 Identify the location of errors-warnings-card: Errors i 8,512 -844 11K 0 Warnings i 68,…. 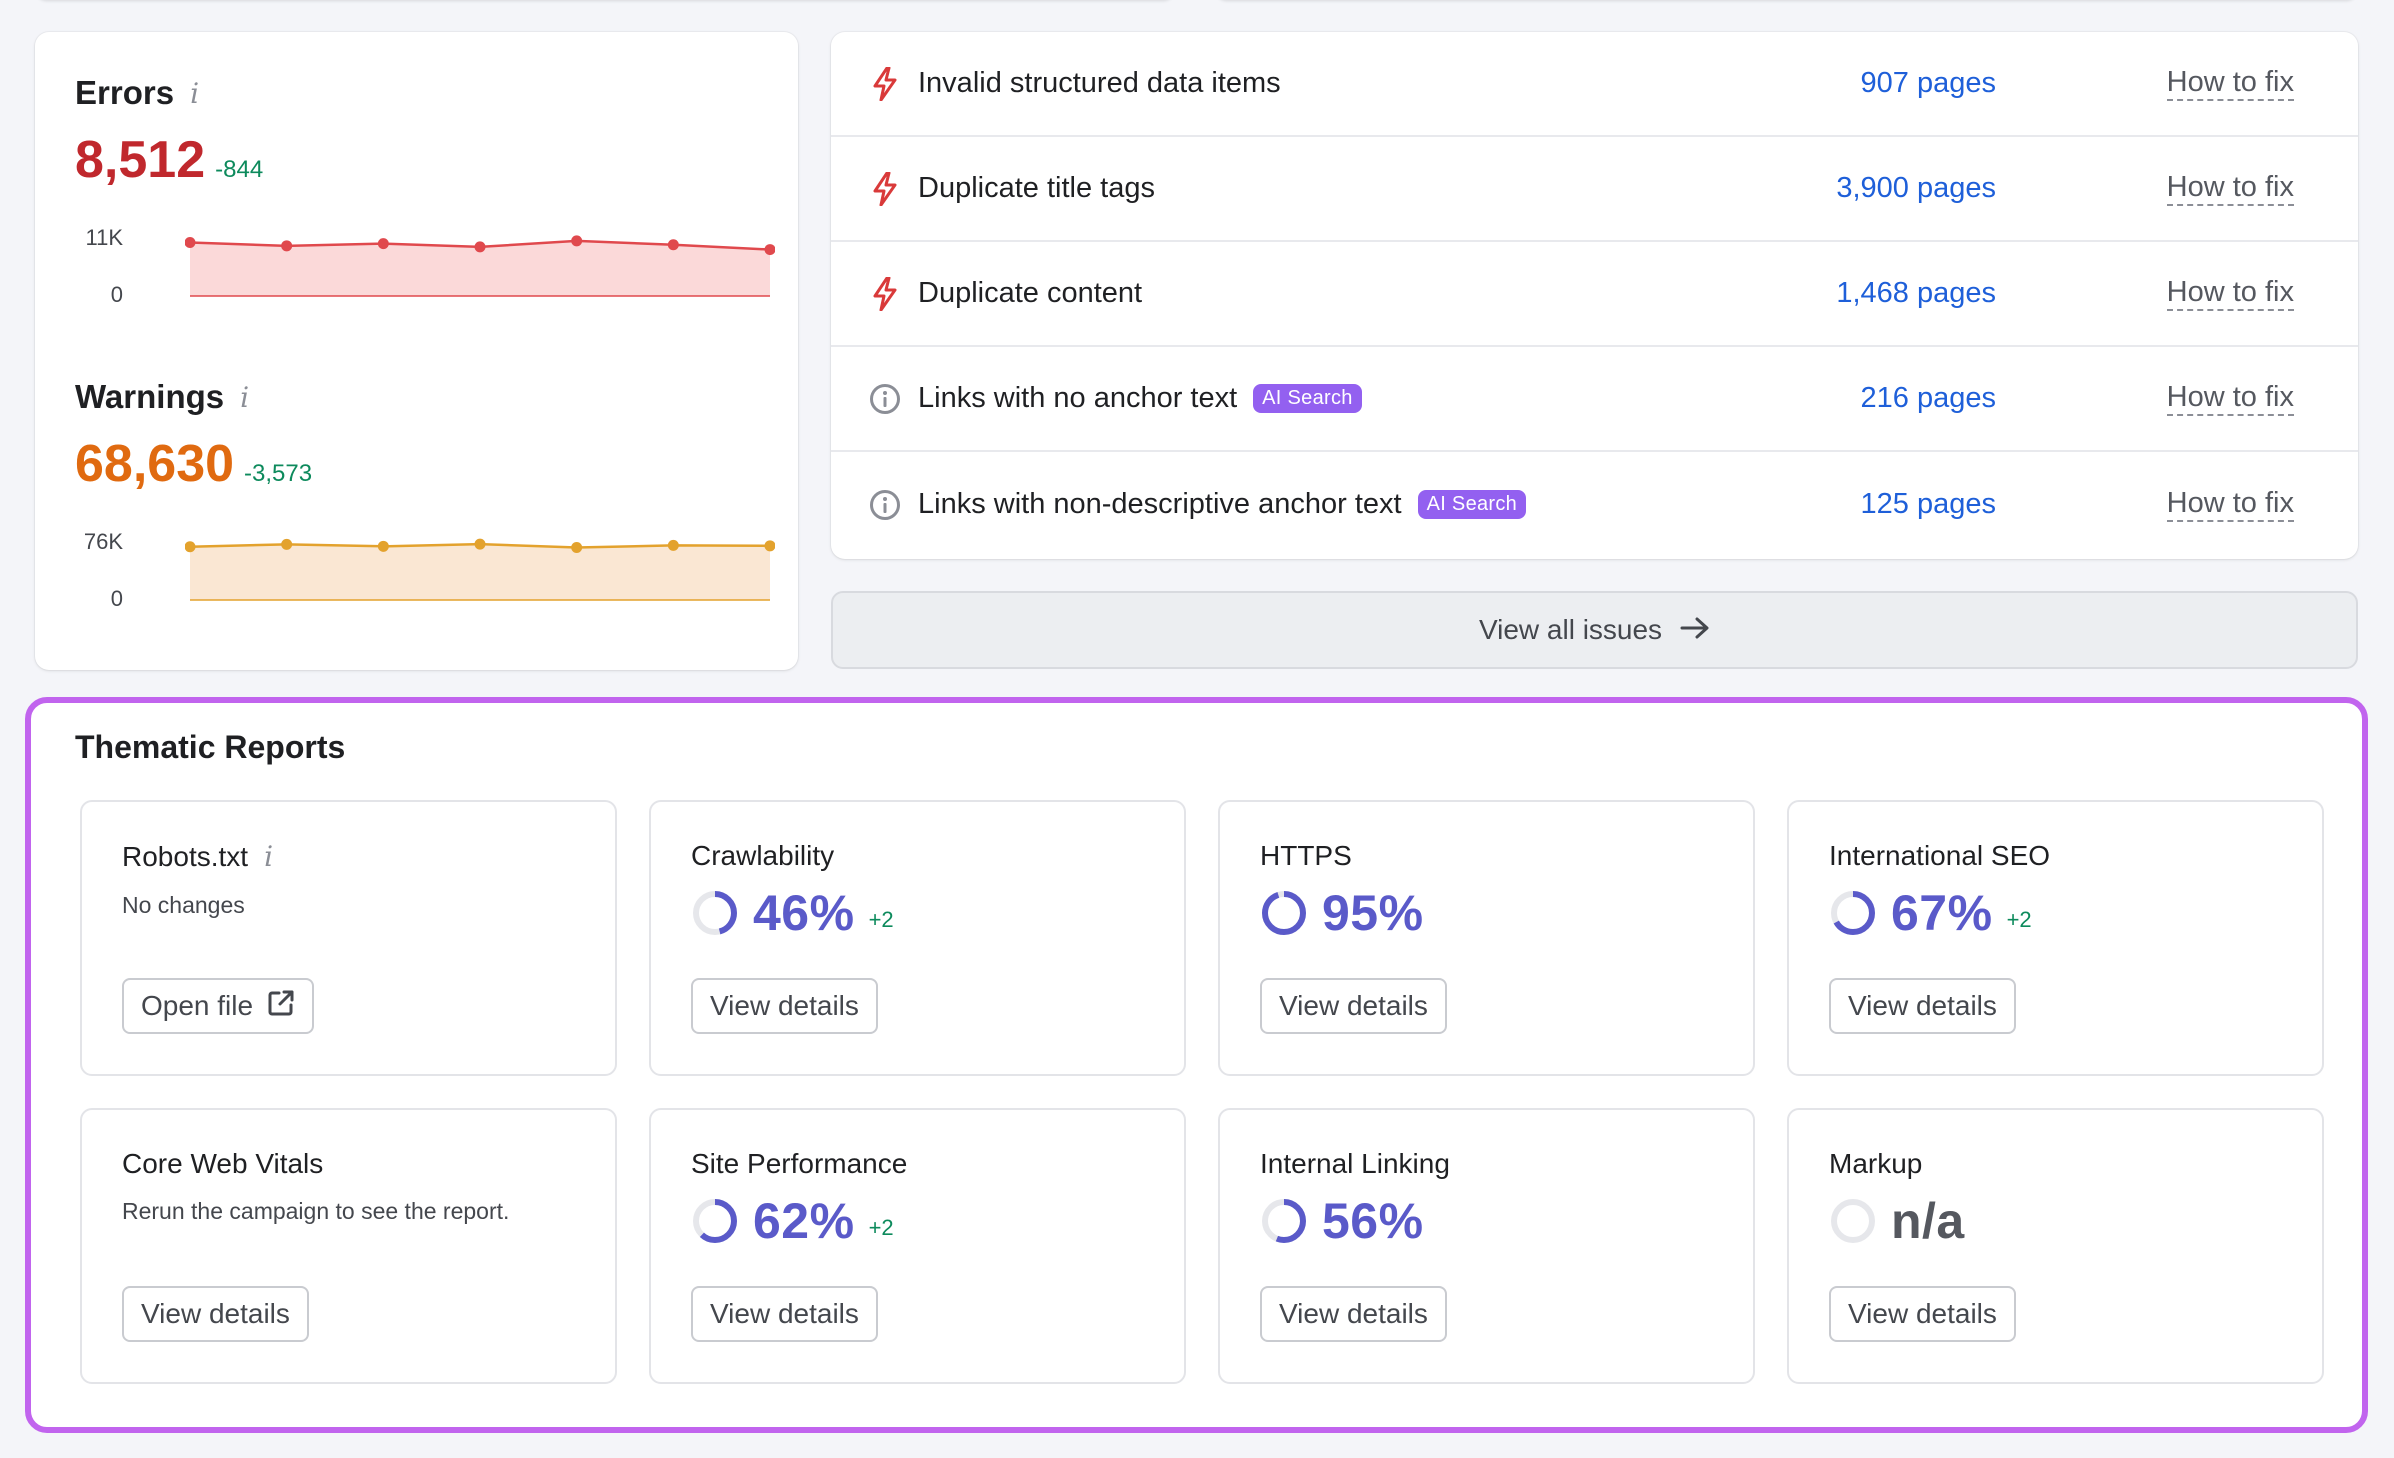
(416, 351).